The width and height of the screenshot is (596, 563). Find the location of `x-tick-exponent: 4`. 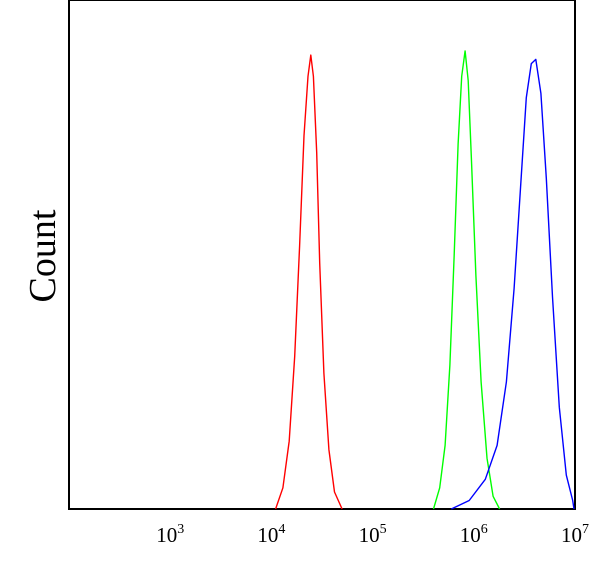

x-tick-exponent: 4 is located at coordinates (281, 529).